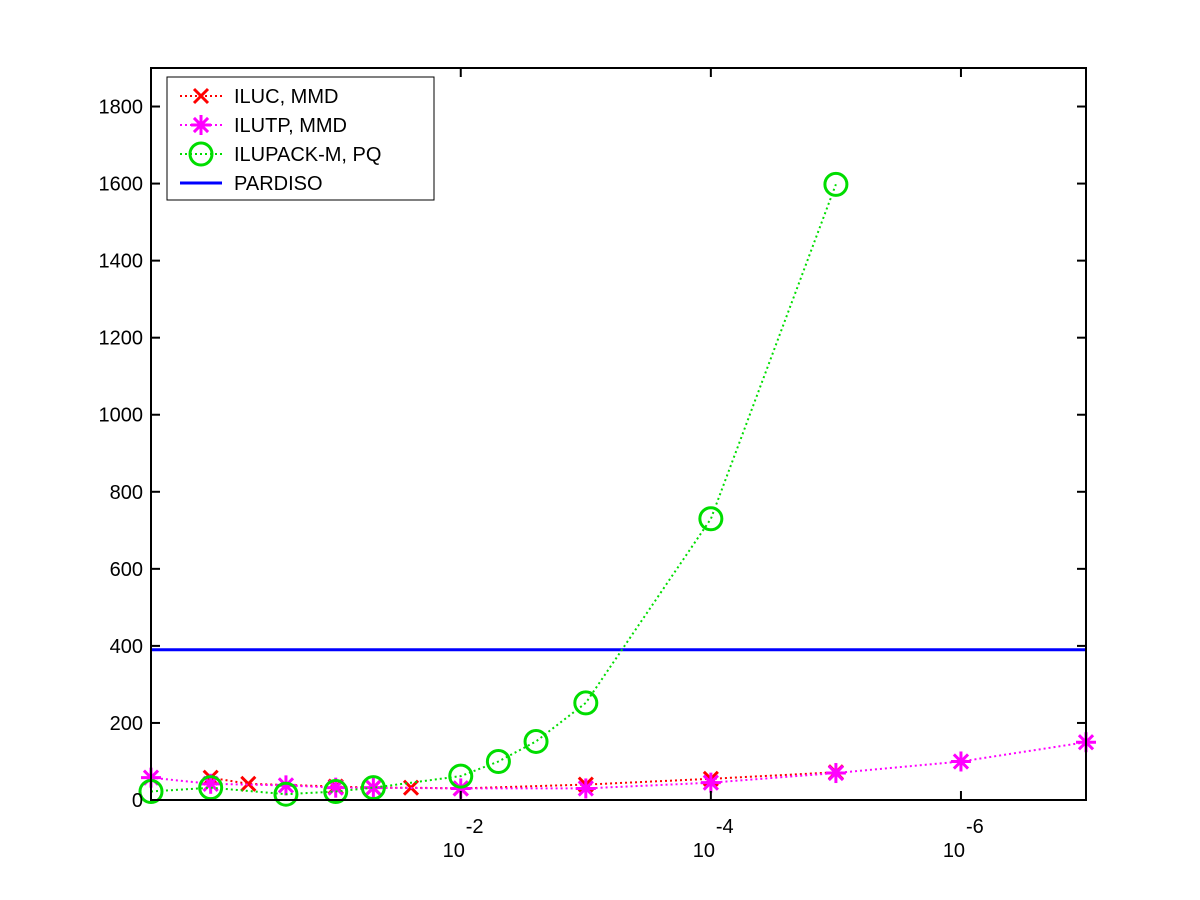 The image size is (1200, 900). What do you see at coordinates (975, 827) in the screenshot?
I see `x-tick-label-exponent: -6` at bounding box center [975, 827].